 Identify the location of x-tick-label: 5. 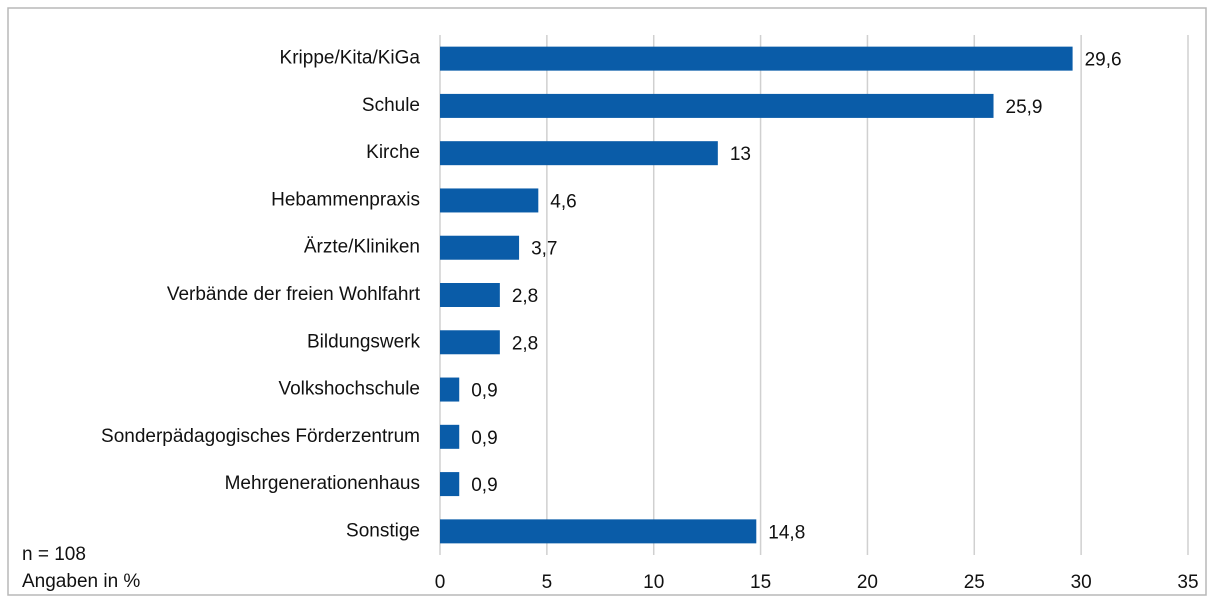
(547, 582).